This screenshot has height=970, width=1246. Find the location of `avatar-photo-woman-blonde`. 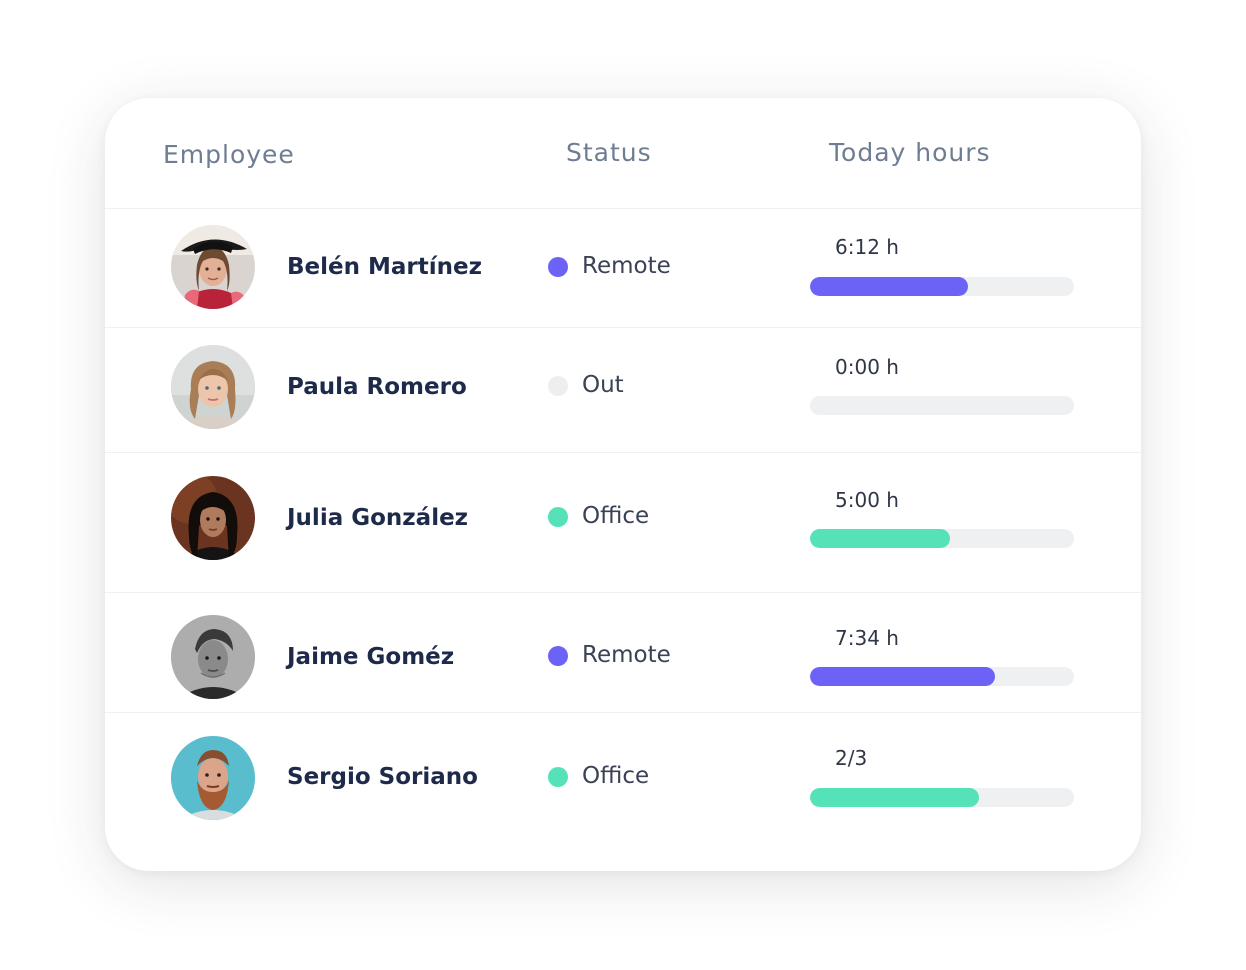

avatar-photo-woman-blonde is located at coordinates (213, 387).